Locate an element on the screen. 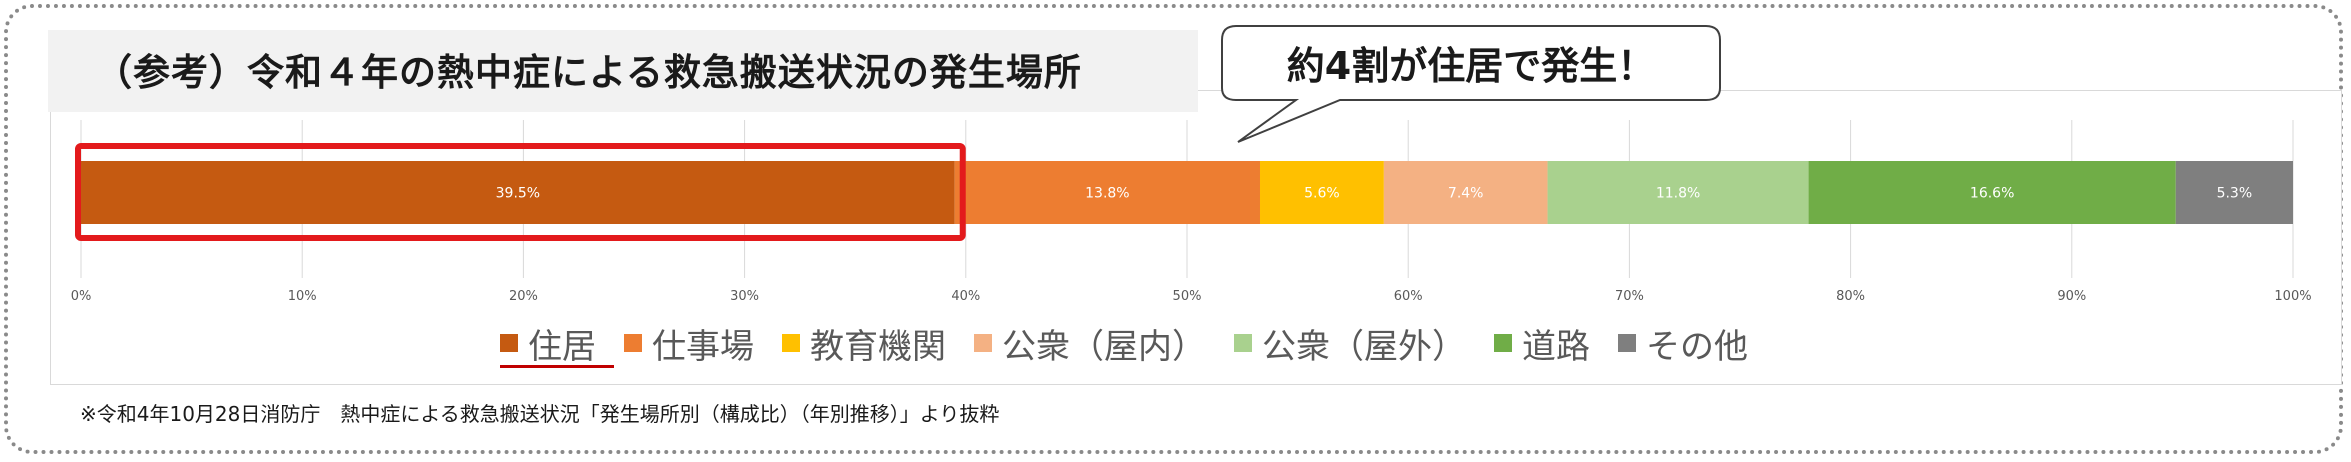 This screenshot has height=462, width=2351. chart-legend: 住居 仕事場 教育機関 公衆（屋内） 公衆（屋外） 道路 その他 is located at coordinates (1138, 343).